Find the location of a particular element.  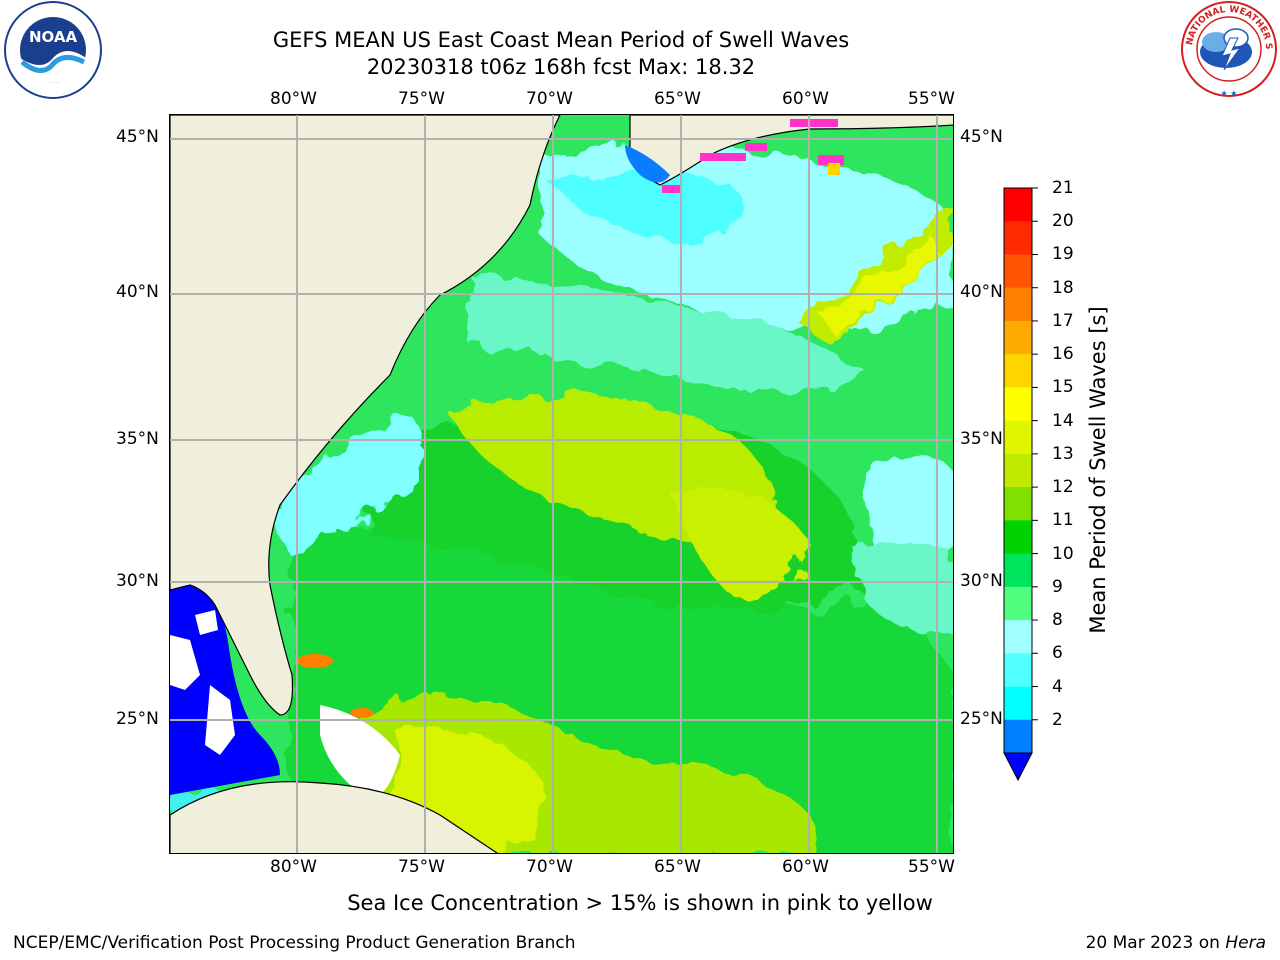

colorbar-tick-label: 10 is located at coordinates (1063, 554).